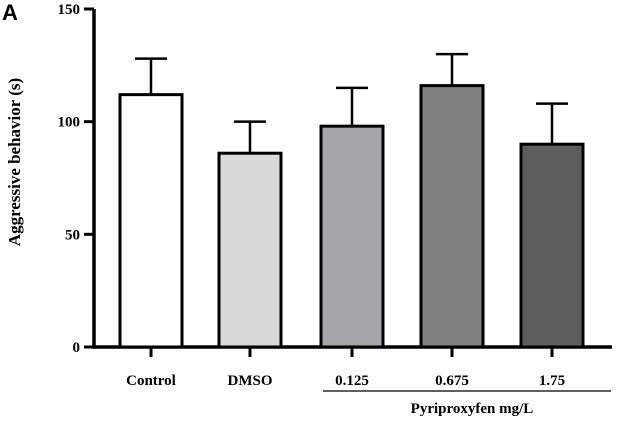  I want to click on y-tick-label: 0, so click(77, 348).